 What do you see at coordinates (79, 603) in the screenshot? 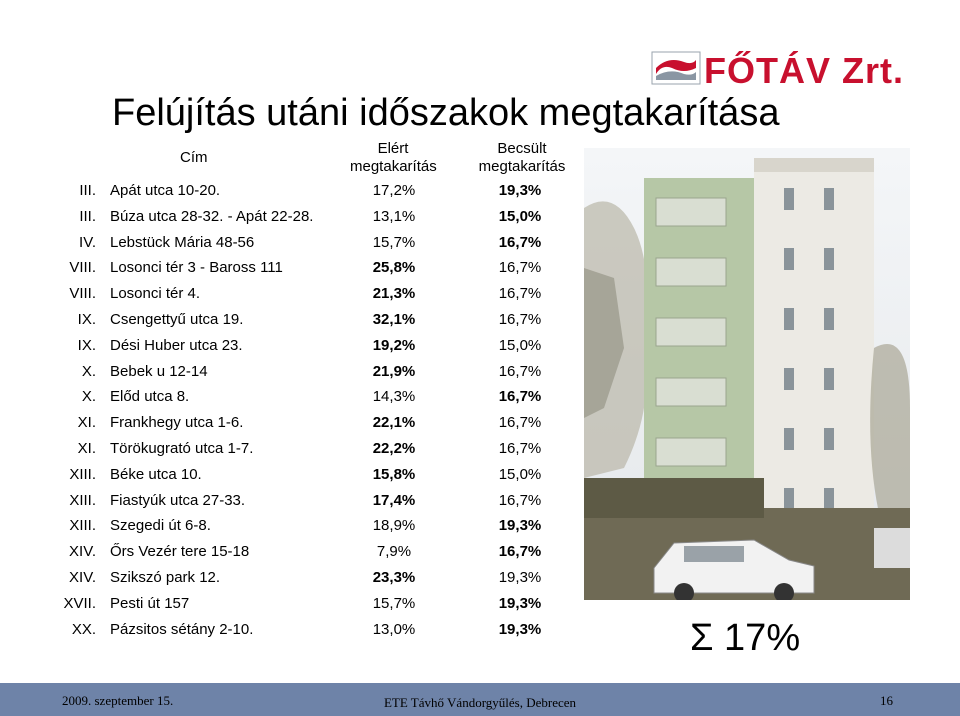
I see `district-cell: XVII.` at bounding box center [79, 603].